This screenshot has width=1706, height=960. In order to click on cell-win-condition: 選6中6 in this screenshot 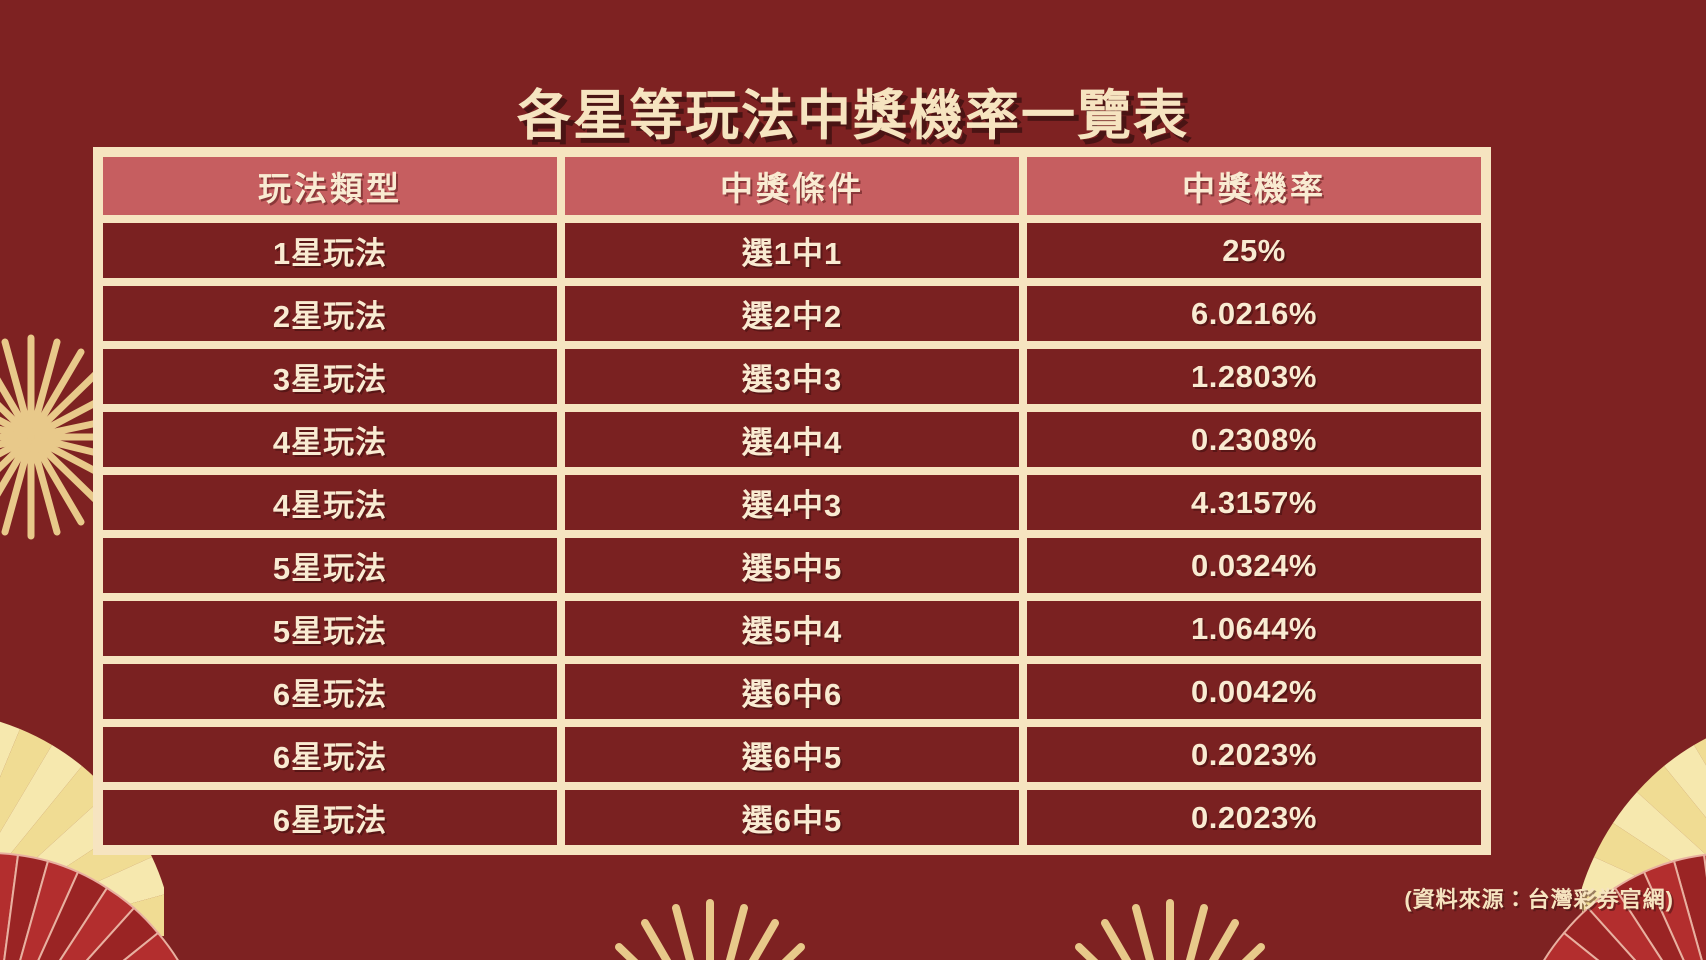, I will do `click(792, 691)`.